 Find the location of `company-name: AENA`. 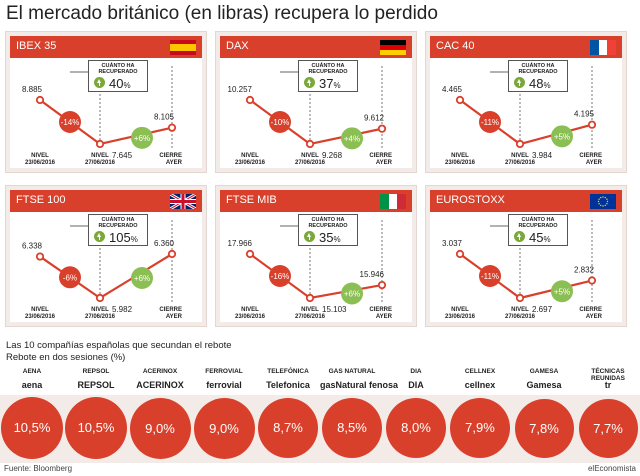

company-name: AENA is located at coordinates (32, 371).